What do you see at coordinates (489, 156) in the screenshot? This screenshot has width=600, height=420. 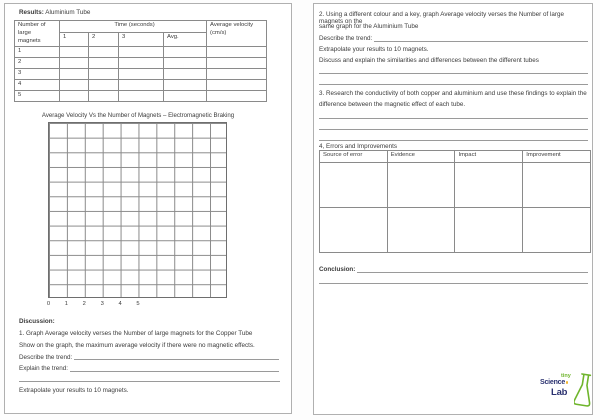 I see `errors-header-impact: Impact` at bounding box center [489, 156].